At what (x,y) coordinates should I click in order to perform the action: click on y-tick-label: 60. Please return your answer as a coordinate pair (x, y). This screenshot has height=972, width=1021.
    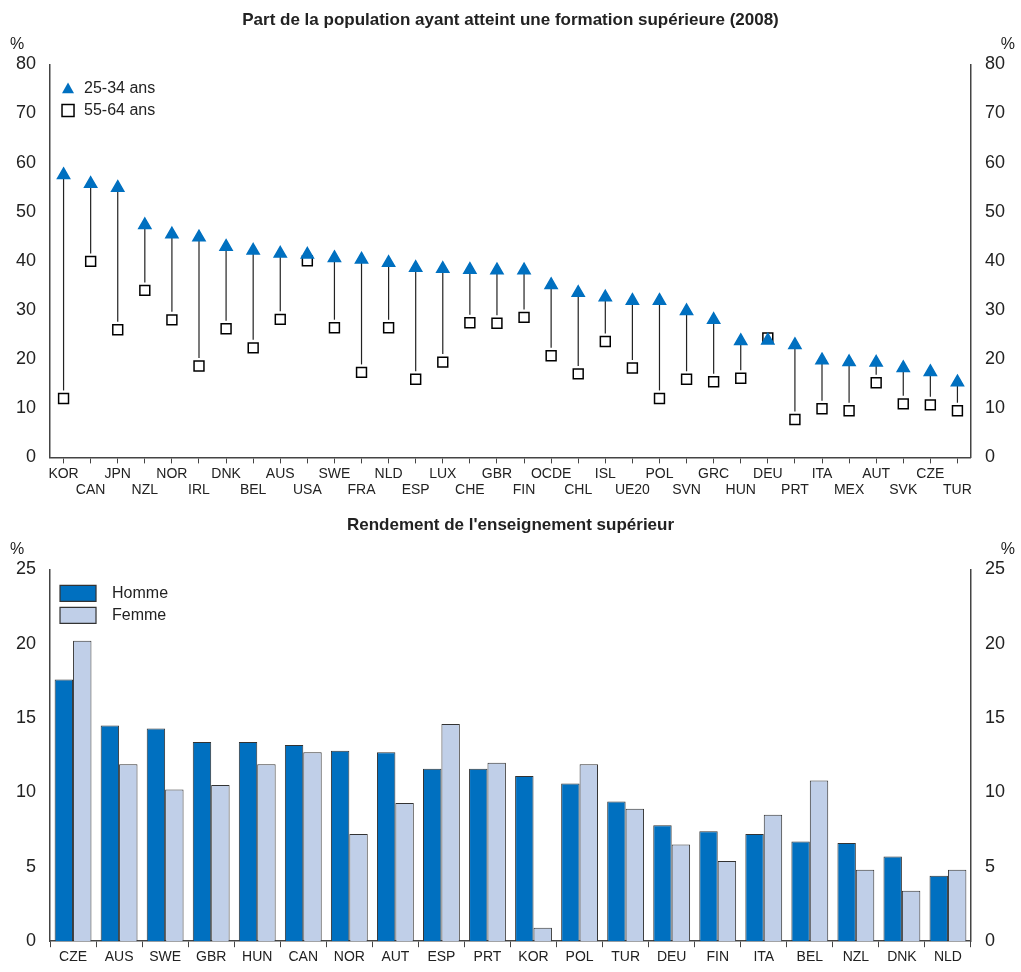
    Looking at the image, I should click on (26, 161).